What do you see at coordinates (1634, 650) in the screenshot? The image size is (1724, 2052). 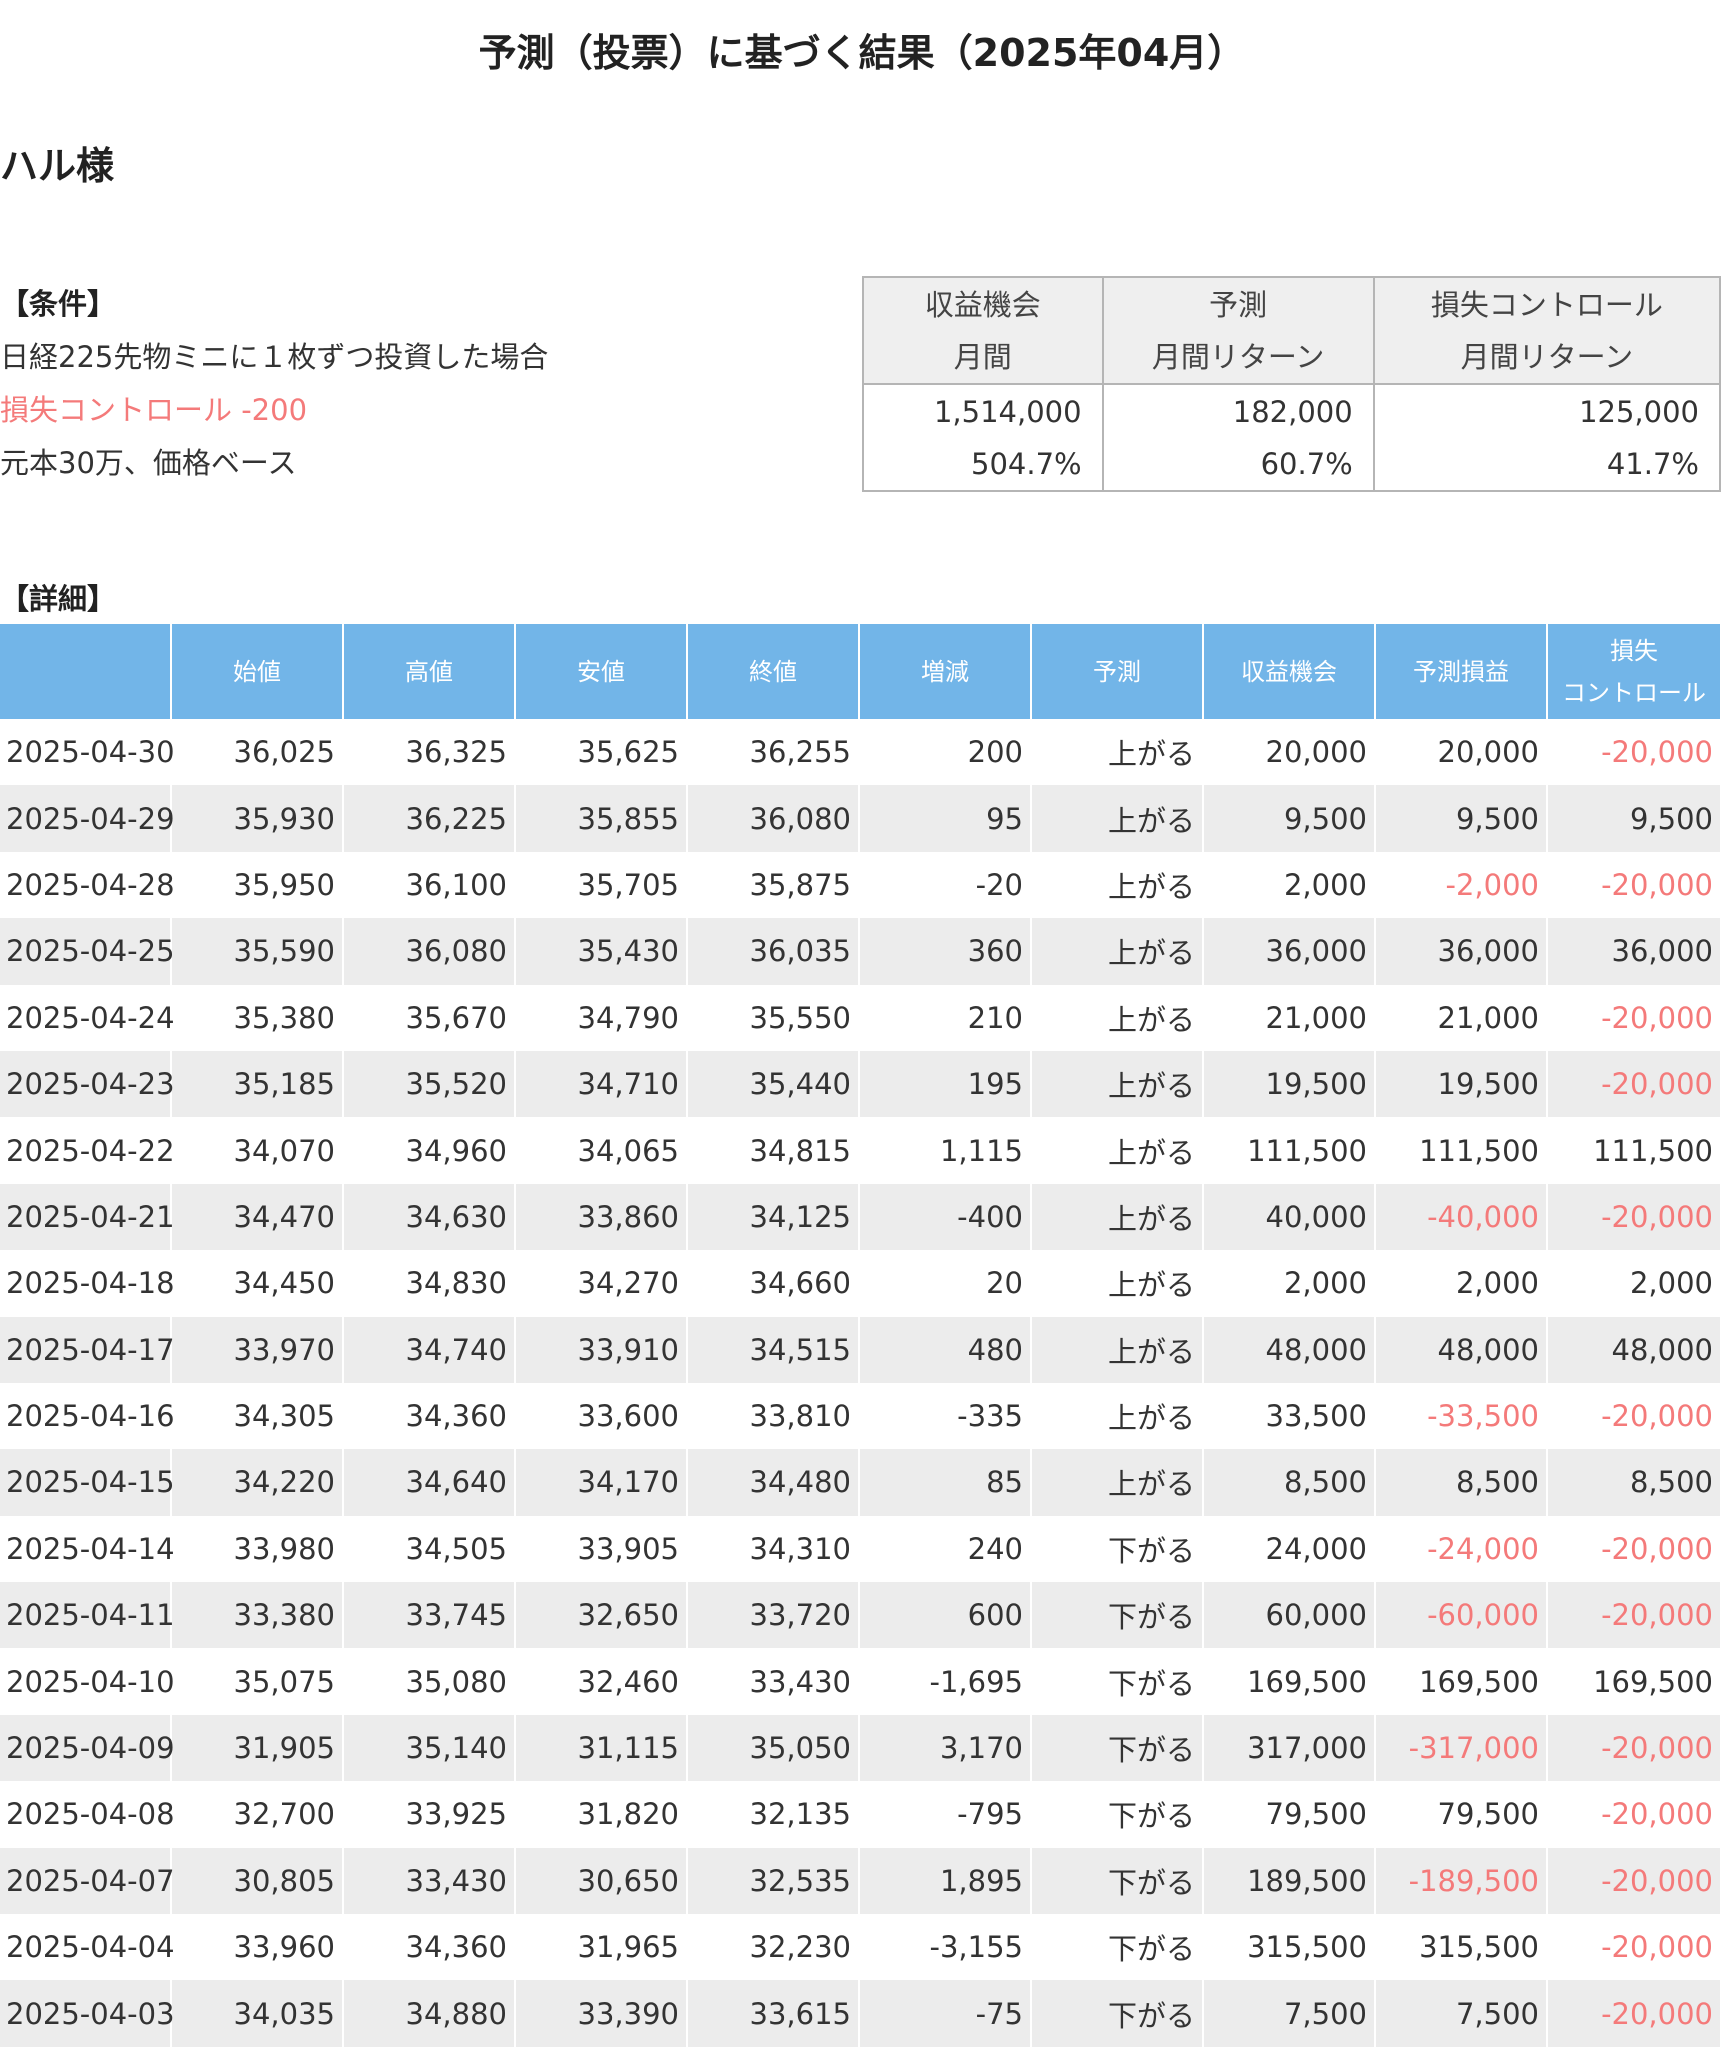 I see `detail-column-header-line: 損失` at bounding box center [1634, 650].